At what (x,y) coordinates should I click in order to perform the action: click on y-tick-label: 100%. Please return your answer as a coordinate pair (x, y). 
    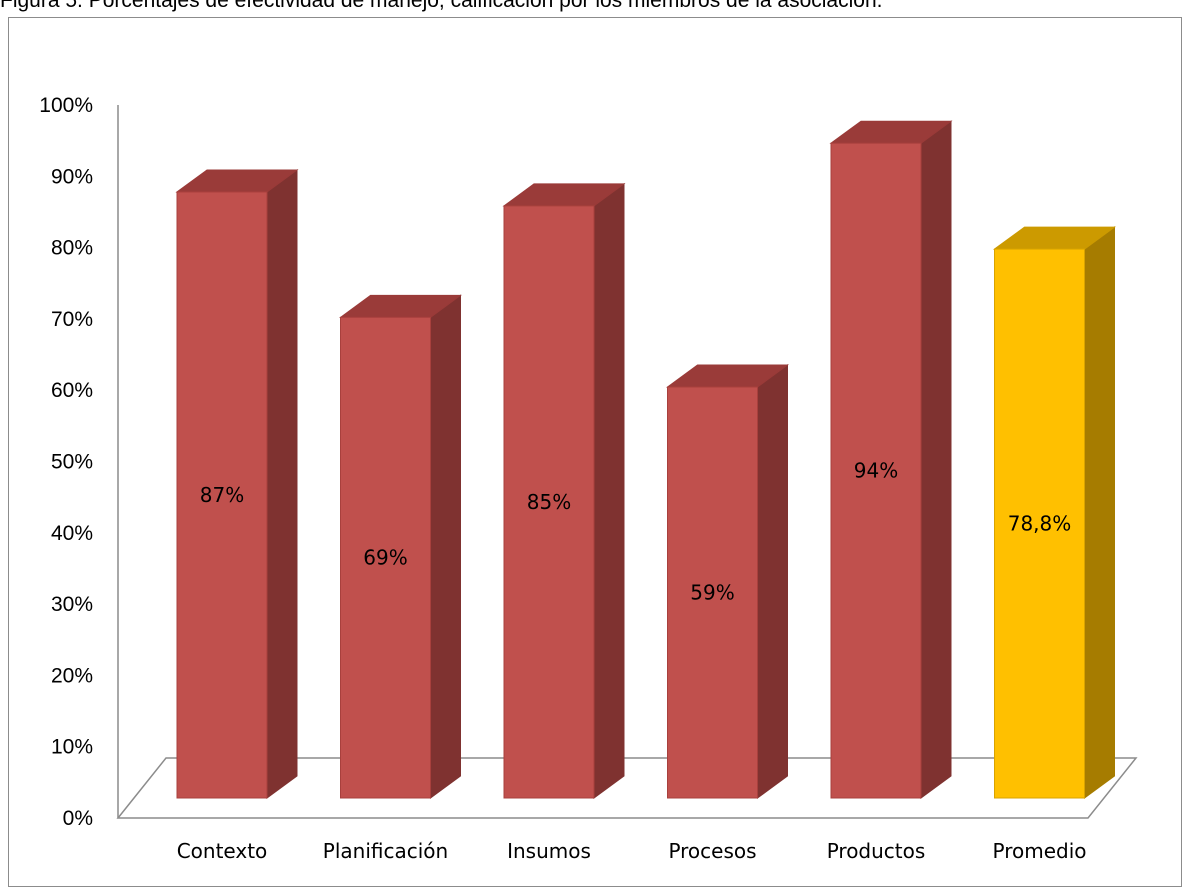
    Looking at the image, I should click on (66, 105).